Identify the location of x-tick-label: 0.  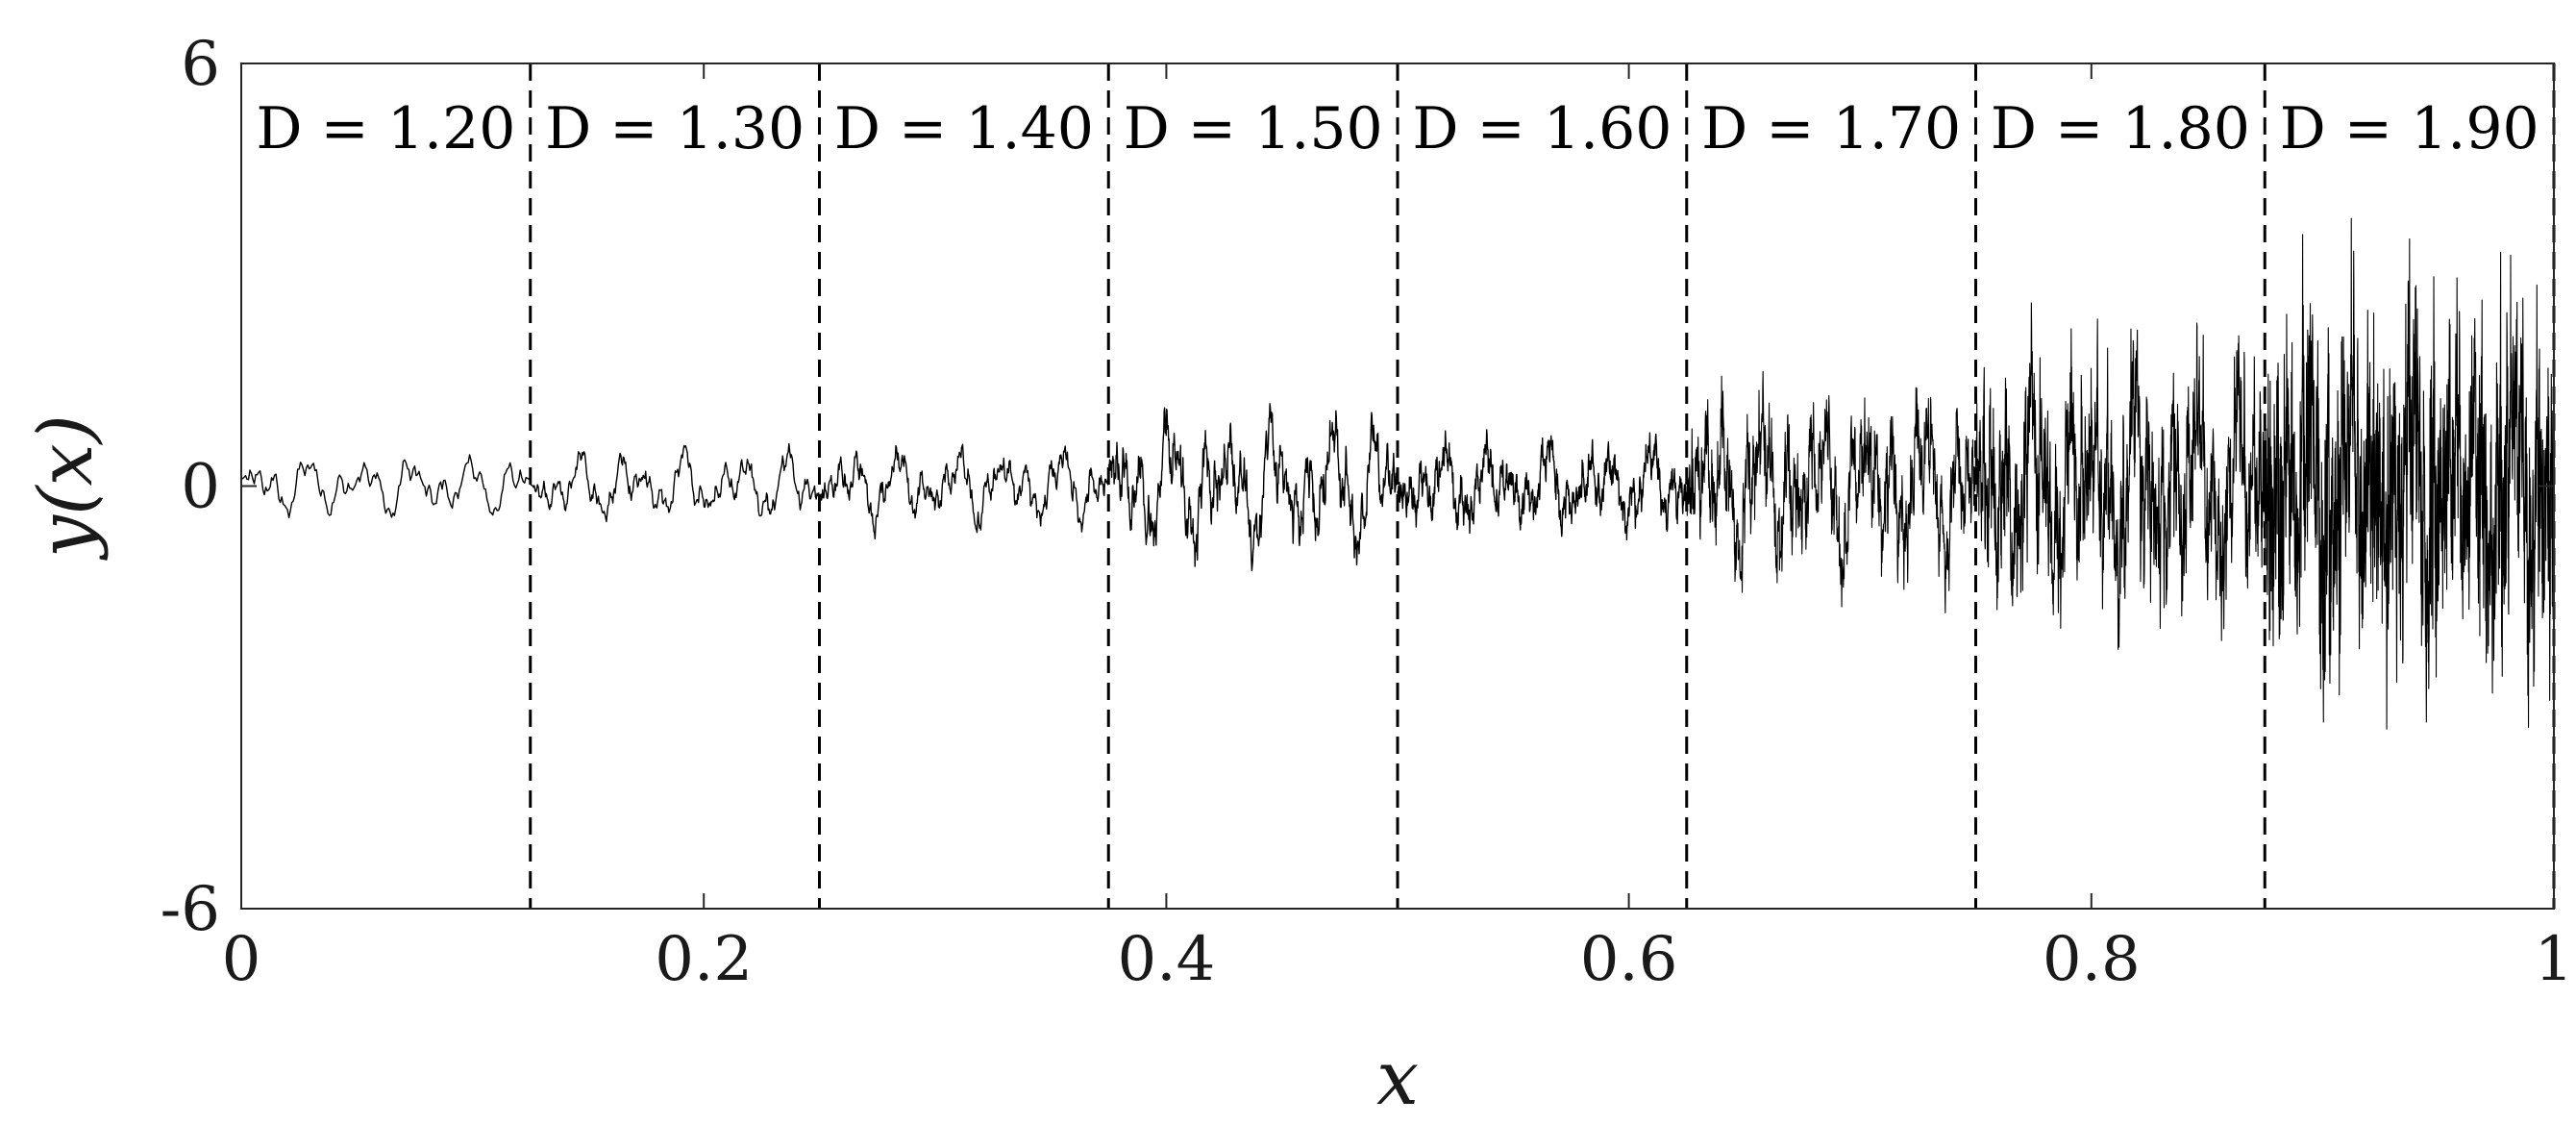
(241, 959).